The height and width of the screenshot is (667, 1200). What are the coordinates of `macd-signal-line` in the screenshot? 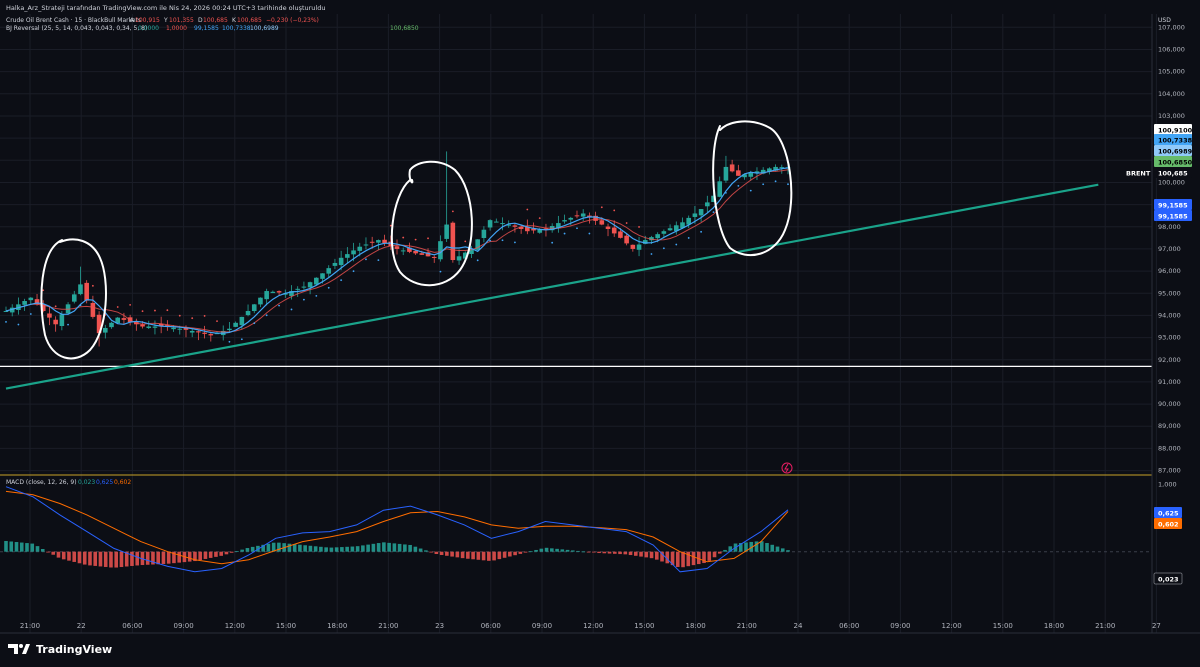 It's located at (397, 527).